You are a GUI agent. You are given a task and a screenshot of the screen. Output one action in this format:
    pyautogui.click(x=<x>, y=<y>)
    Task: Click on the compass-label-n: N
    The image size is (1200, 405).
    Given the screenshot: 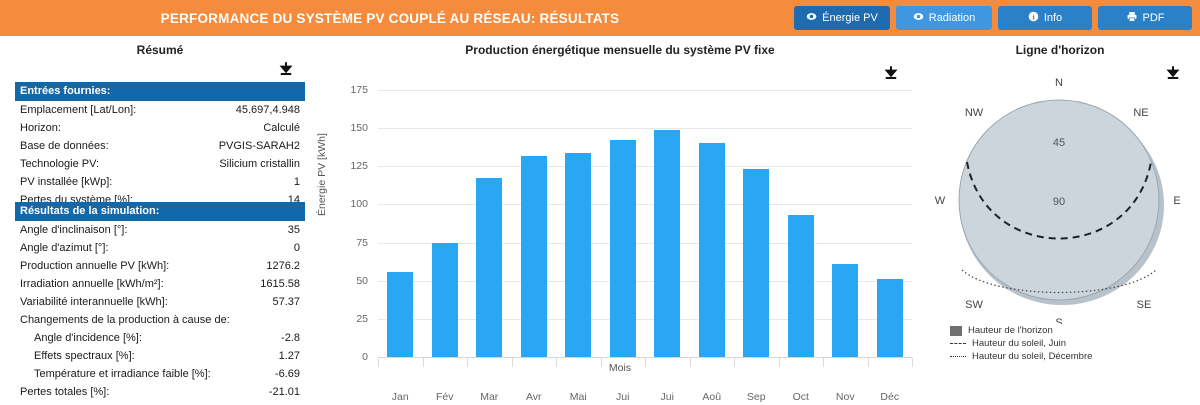 What is the action you would take?
    pyautogui.click(x=1059, y=83)
    